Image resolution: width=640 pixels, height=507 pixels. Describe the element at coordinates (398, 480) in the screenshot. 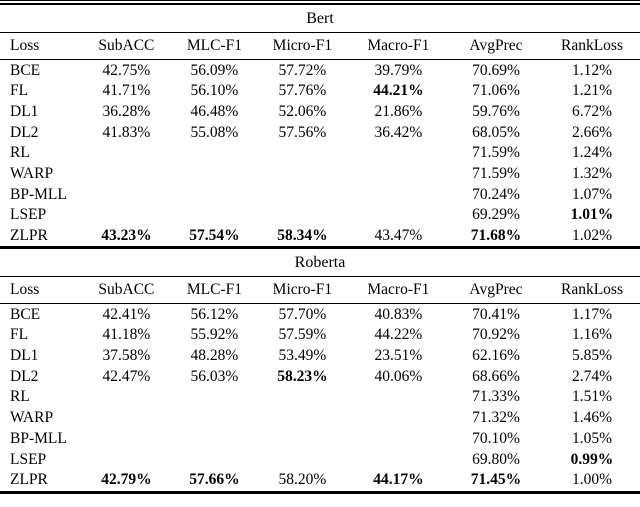

I see `metric-value: 44.17%` at that location.